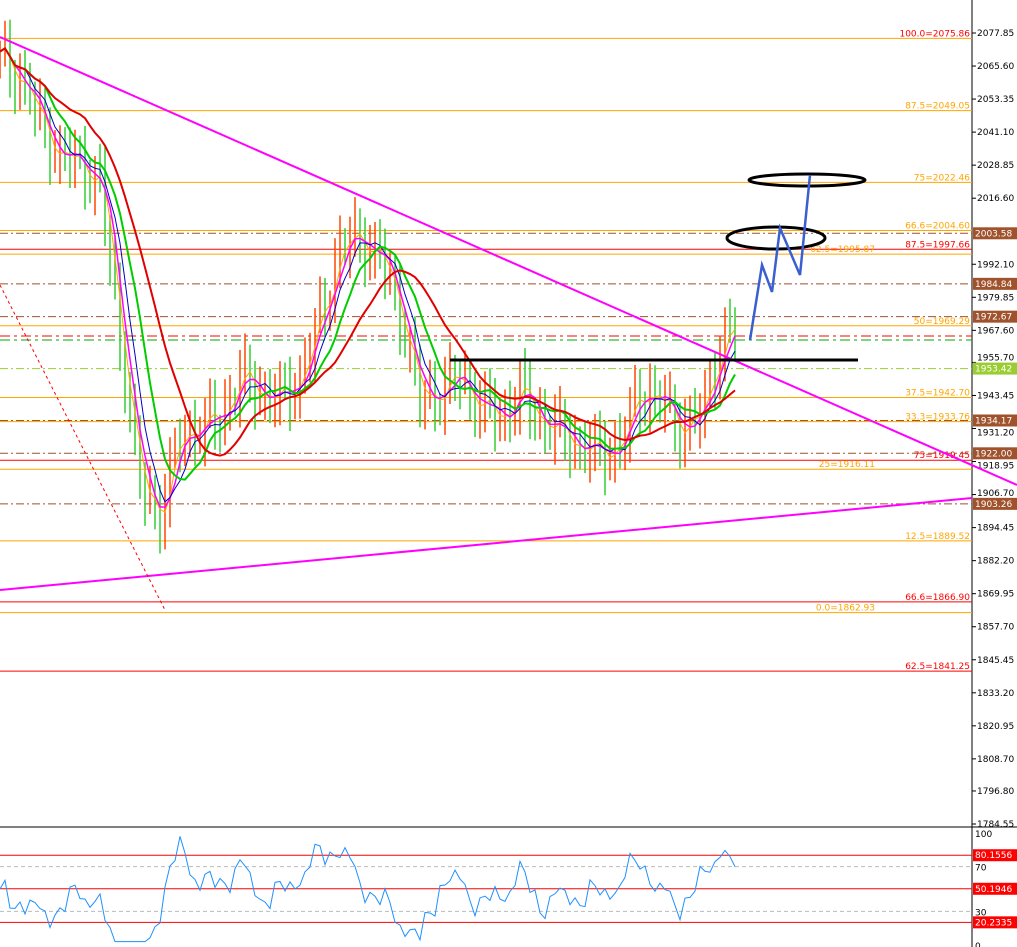 Image resolution: width=1017 pixels, height=947 pixels. Describe the element at coordinates (995, 694) in the screenshot. I see `axis-tick-label: 1833.20` at that location.